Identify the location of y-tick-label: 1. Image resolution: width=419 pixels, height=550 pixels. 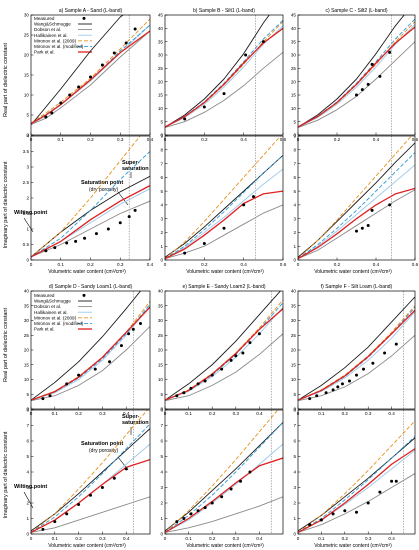
(294, 518).